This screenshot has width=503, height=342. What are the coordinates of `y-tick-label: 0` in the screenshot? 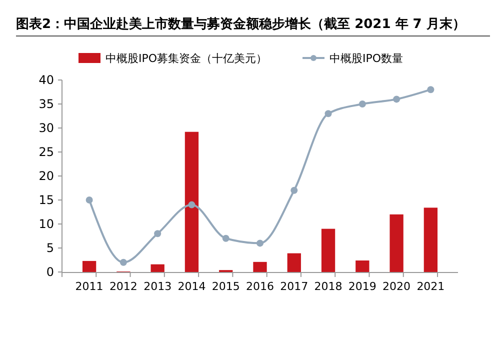 It's located at (50, 272).